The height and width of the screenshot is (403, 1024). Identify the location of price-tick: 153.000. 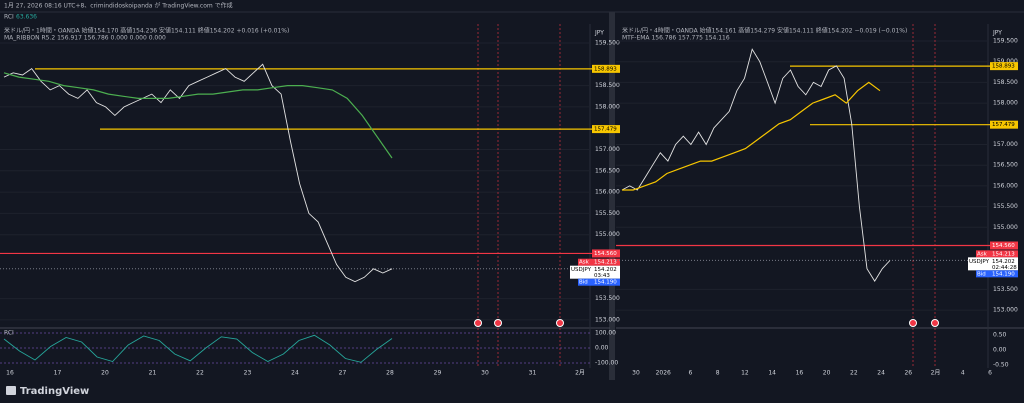
(1005, 310).